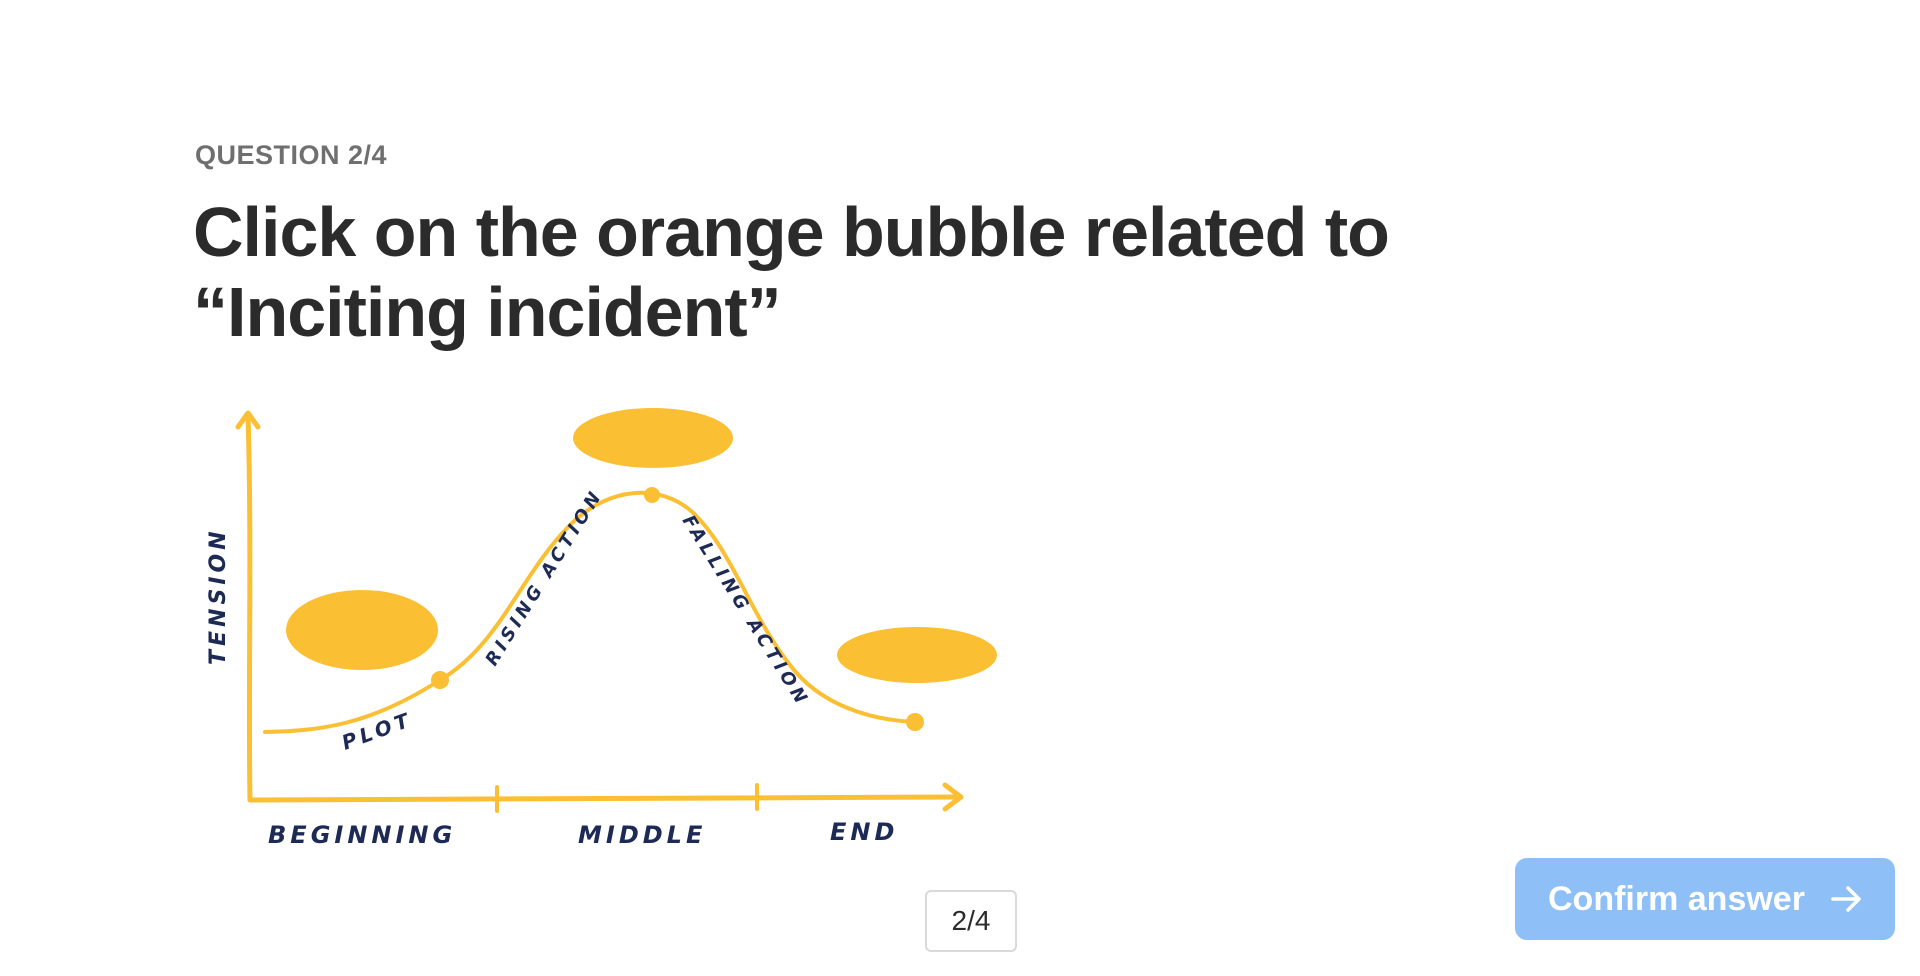 This screenshot has width=1920, height=976. I want to click on section-label-beginning: BEGINNING, so click(362, 835).